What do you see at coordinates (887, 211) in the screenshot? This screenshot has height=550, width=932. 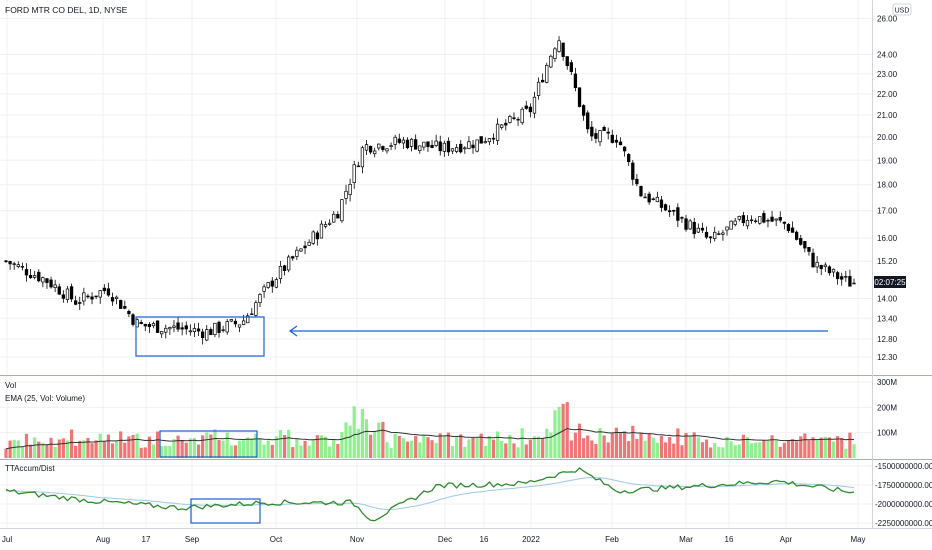 I see `price-tick-label: 17.00` at bounding box center [887, 211].